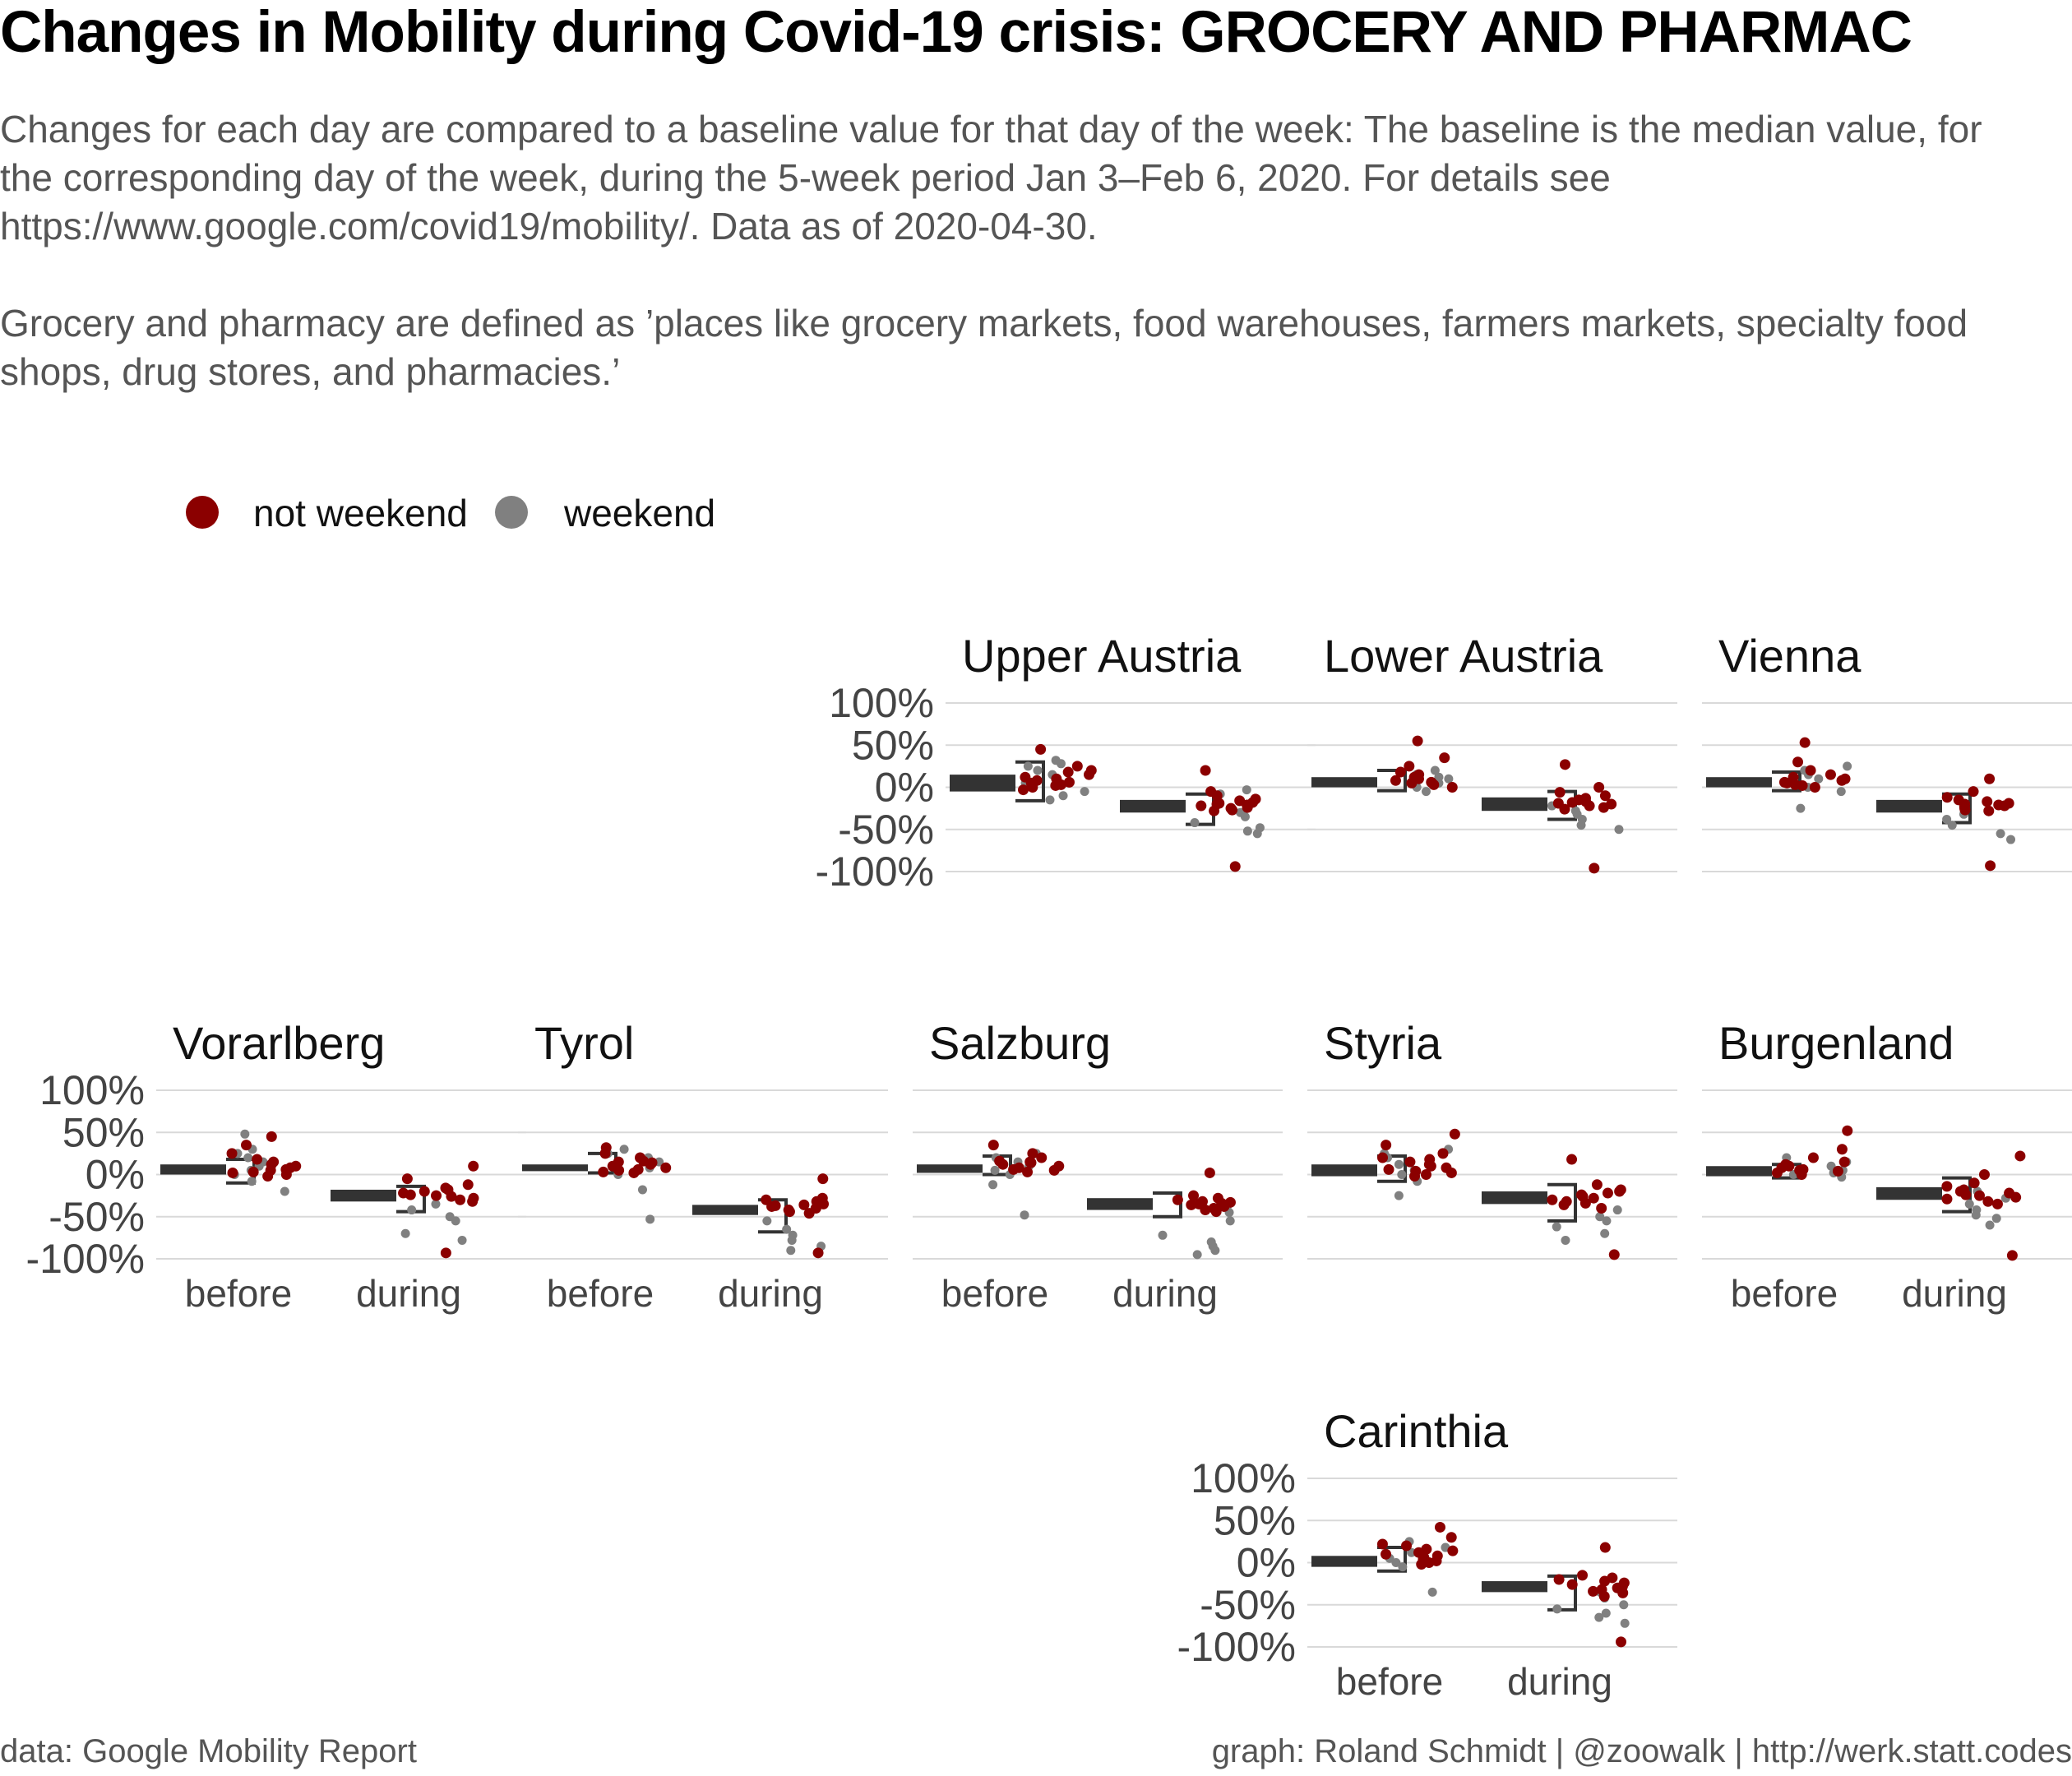  Describe the element at coordinates (511, 512) in the screenshot. I see `legend-key-weekend` at that location.